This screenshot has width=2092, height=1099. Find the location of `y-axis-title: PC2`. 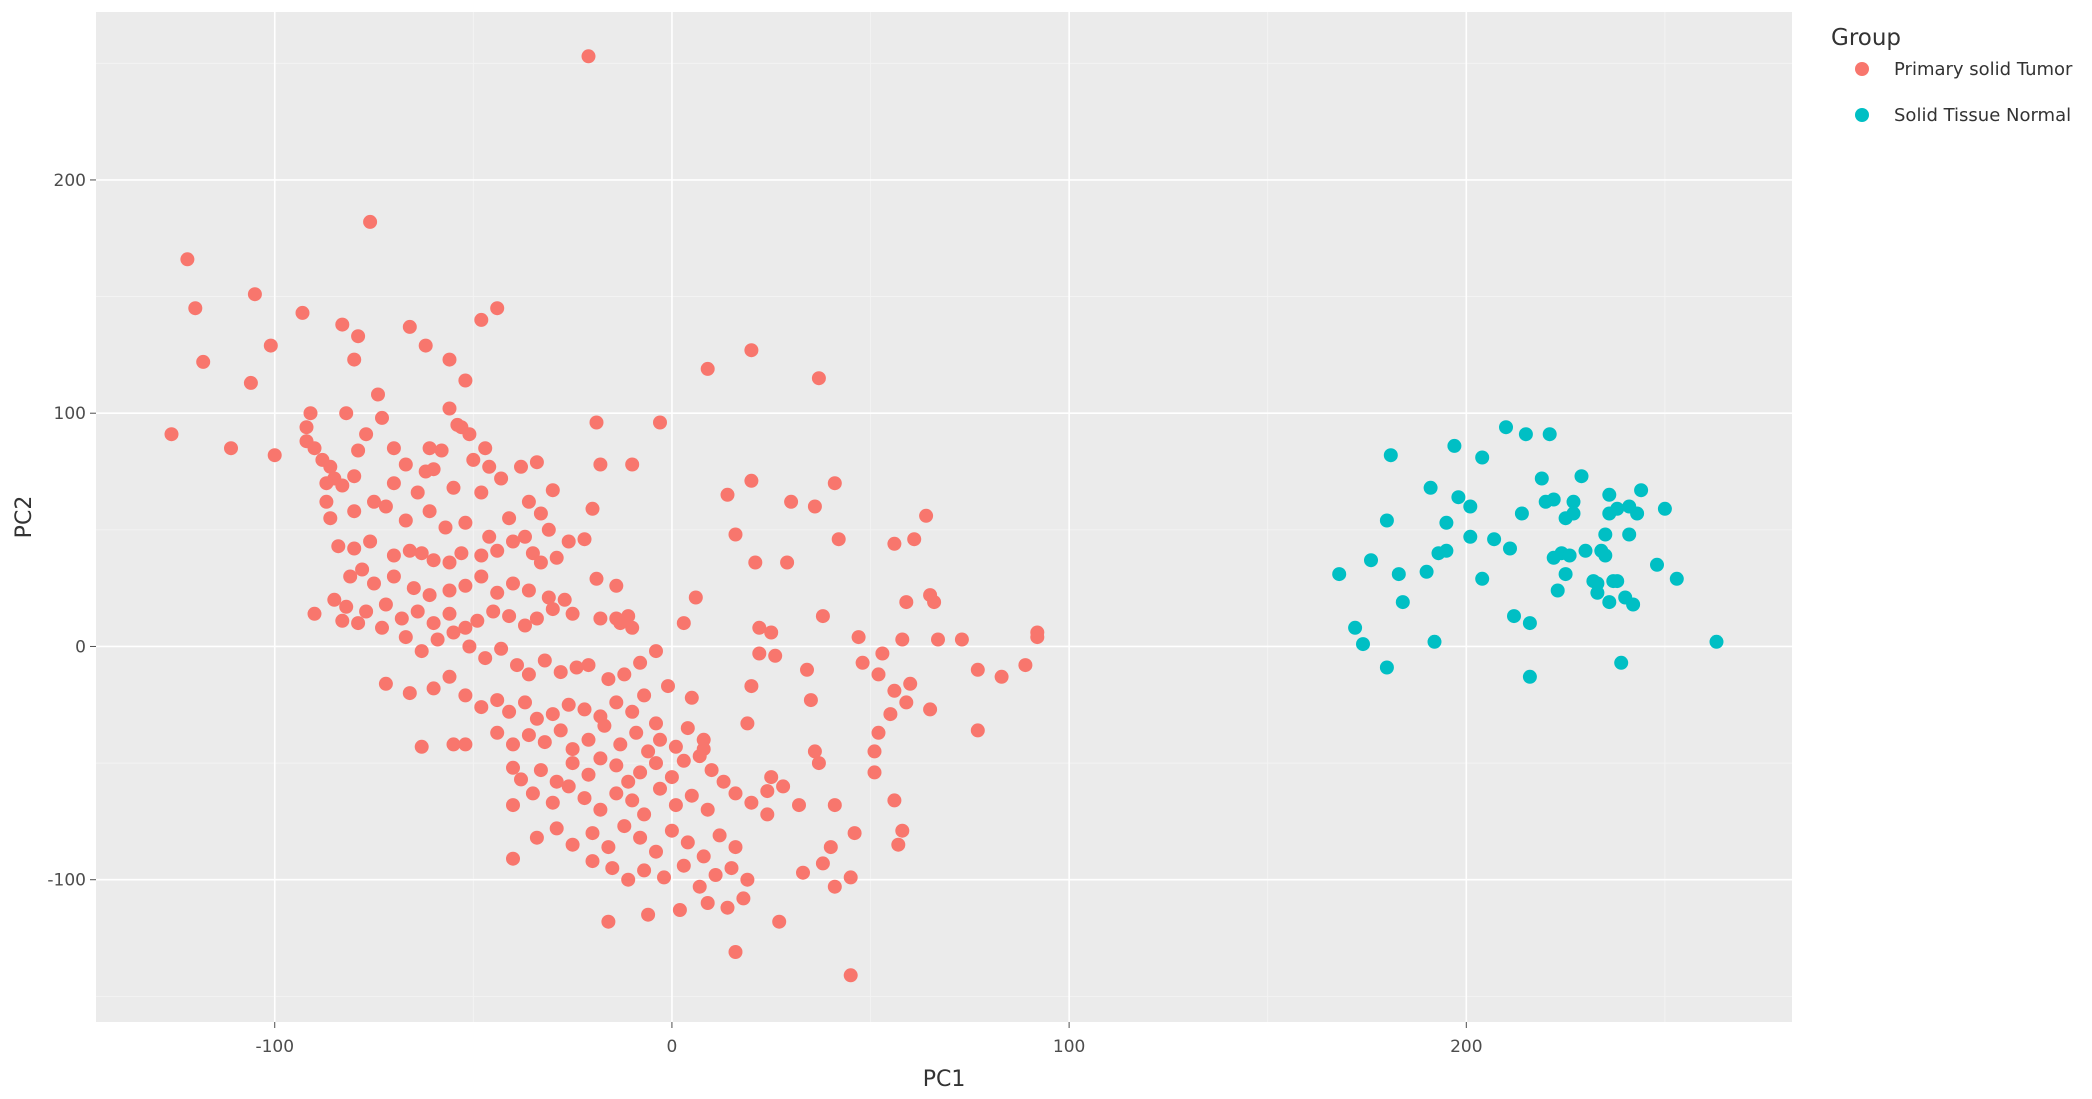

y-axis-title: PC2 is located at coordinates (24, 517).